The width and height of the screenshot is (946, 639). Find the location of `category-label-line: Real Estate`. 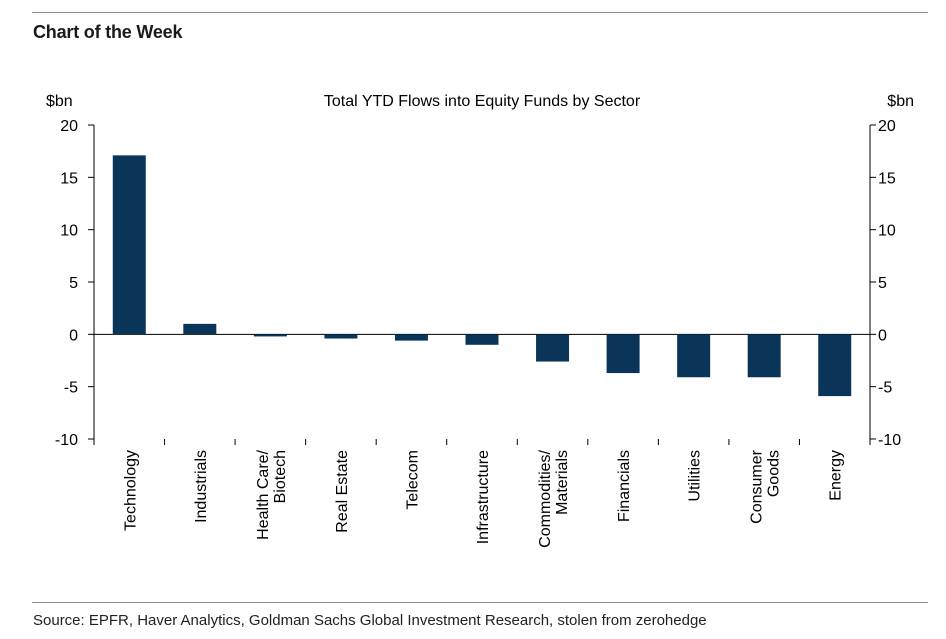

category-label-line: Real Estate is located at coordinates (342, 491).